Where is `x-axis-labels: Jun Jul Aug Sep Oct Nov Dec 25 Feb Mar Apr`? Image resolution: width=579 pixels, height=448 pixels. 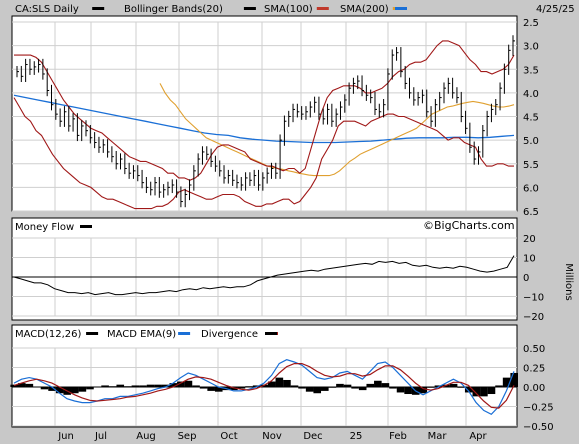 x-axis-labels: Jun Jul Aug Sep Oct Nov Dec 25 Feb Mar Apr is located at coordinates (272, 436).